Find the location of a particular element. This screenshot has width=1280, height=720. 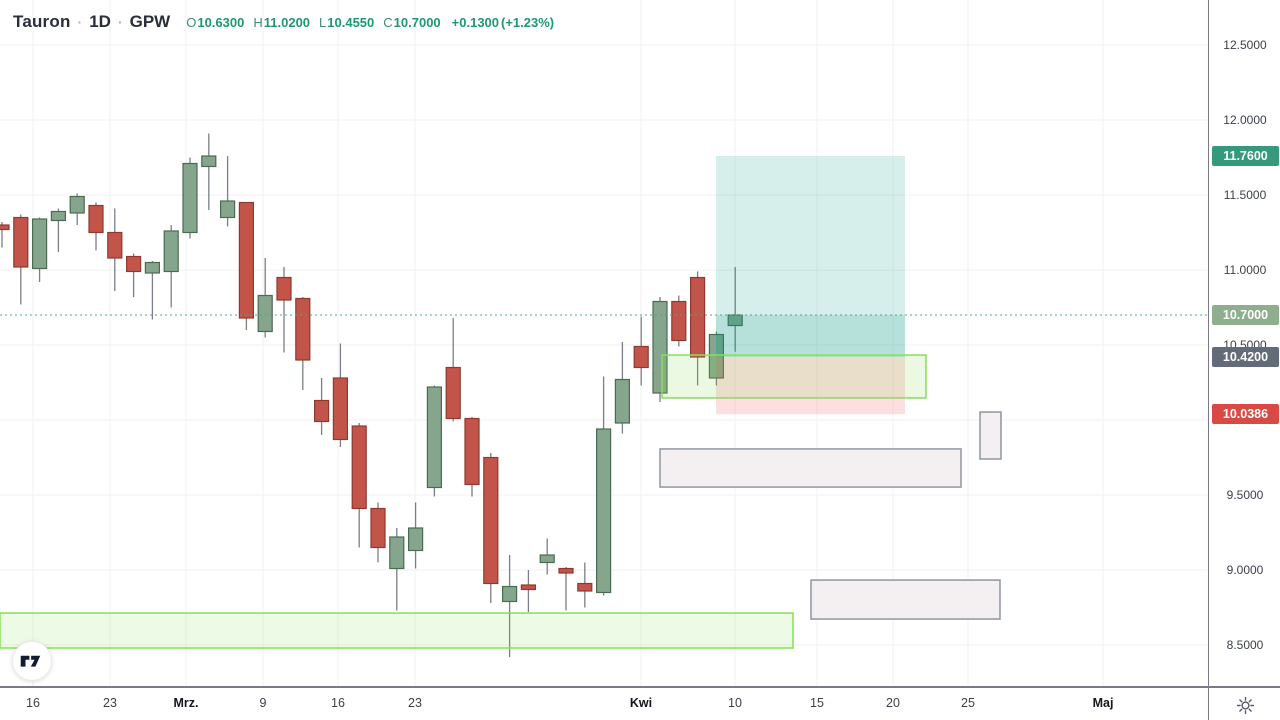

time-tick-label: 25 is located at coordinates (968, 703).